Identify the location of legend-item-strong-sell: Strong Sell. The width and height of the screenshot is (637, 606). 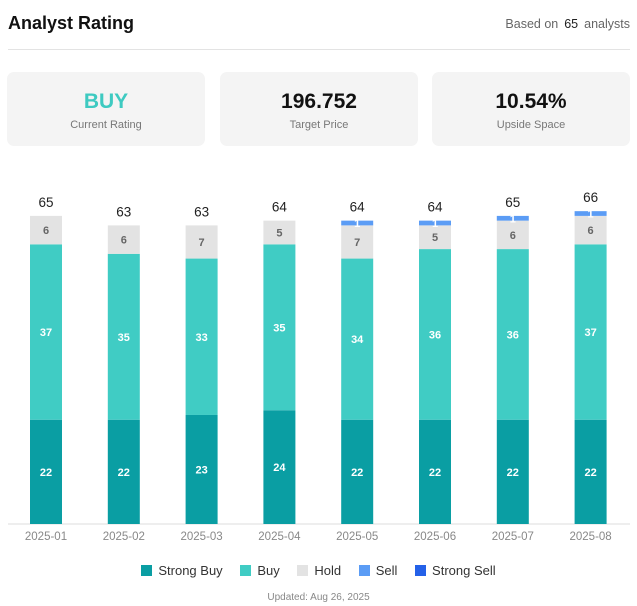
(455, 570).